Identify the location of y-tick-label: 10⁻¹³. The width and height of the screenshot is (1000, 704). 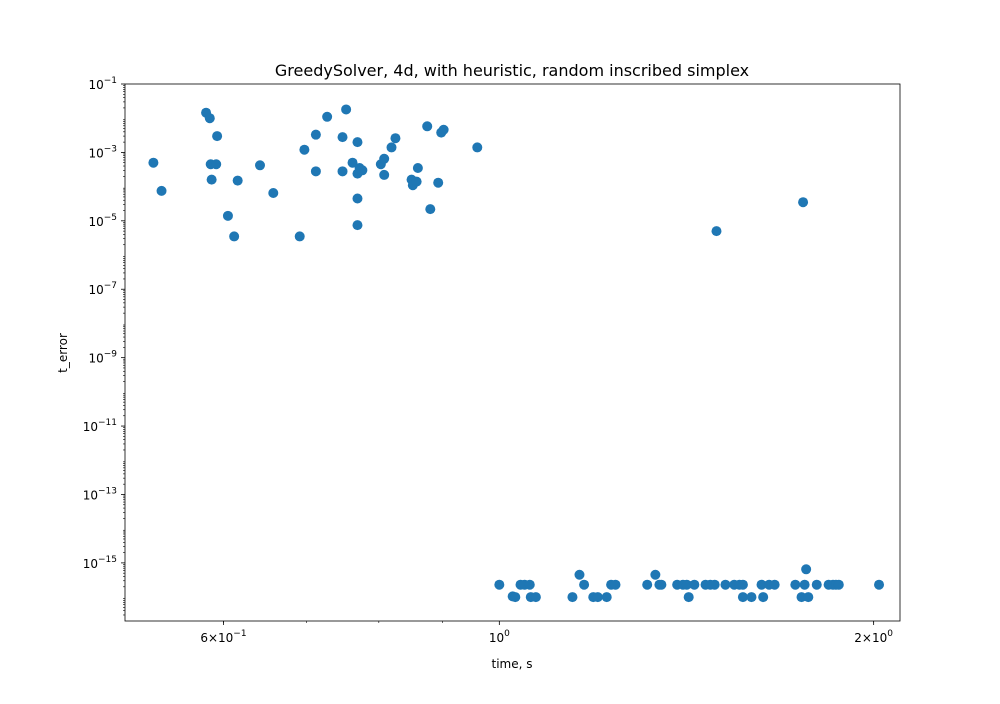
(100, 494).